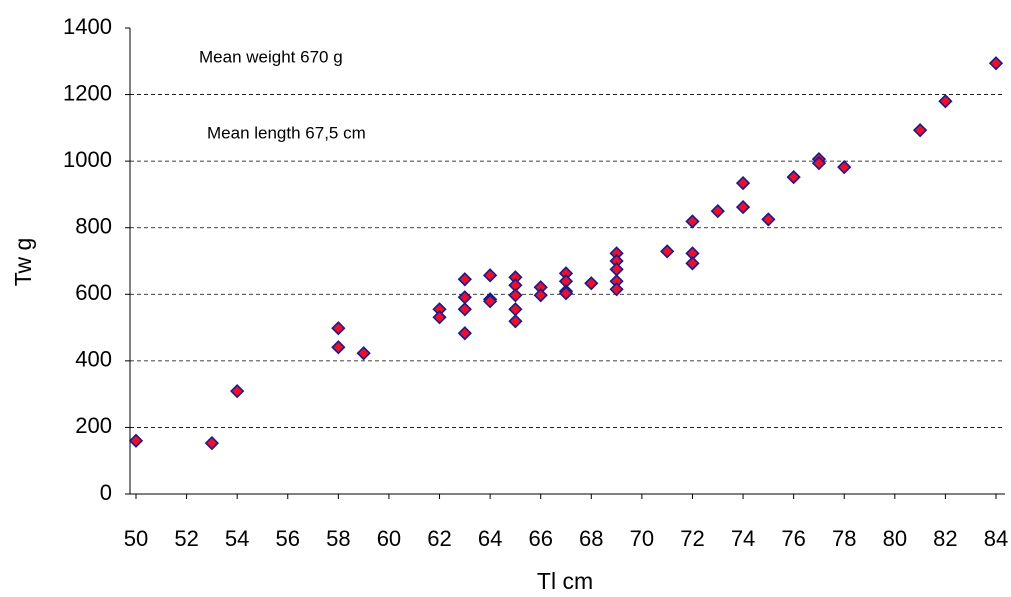 This screenshot has width=1011, height=597. What do you see at coordinates (87, 26) in the screenshot?
I see `y-tick-label: 1400` at bounding box center [87, 26].